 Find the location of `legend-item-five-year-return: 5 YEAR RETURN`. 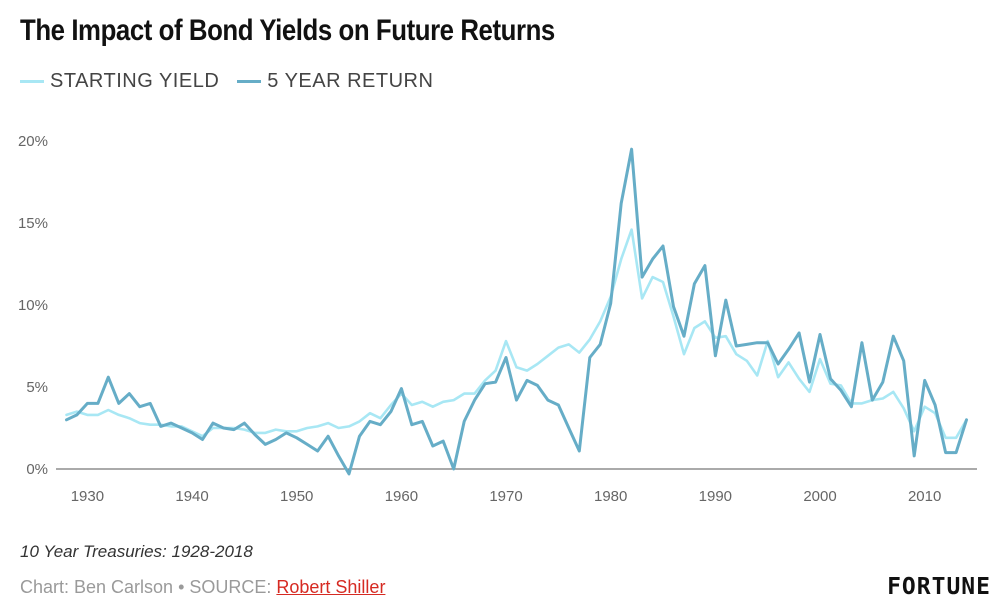

legend-item-five-year-return: 5 YEAR RETURN is located at coordinates (335, 81).